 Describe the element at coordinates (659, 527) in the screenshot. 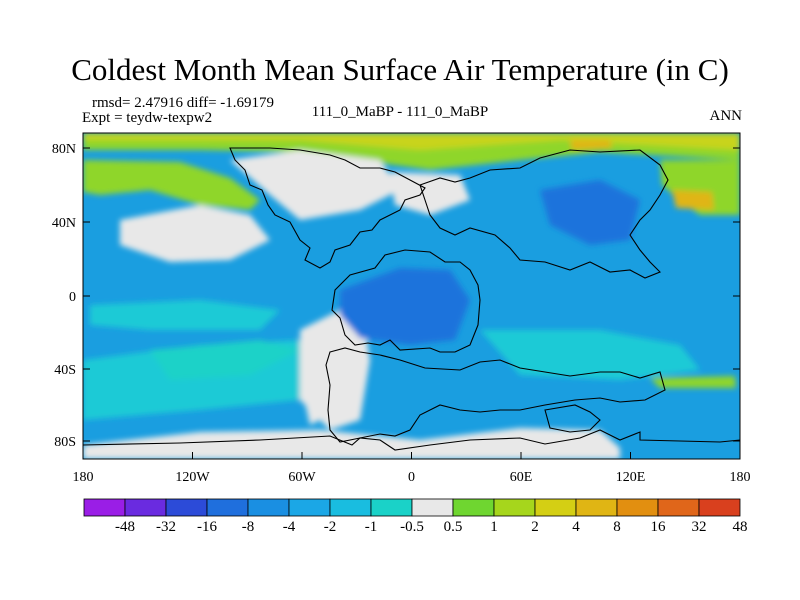

I see `colorbar-label: 16` at that location.